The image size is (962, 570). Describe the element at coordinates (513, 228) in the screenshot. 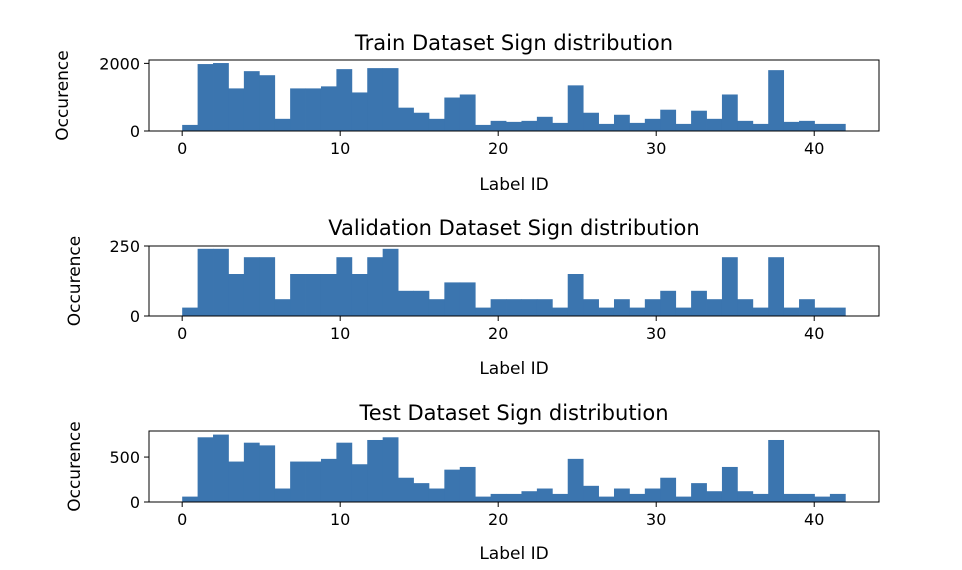

I see `chart-title: Validation Dataset Sign distribution` at that location.